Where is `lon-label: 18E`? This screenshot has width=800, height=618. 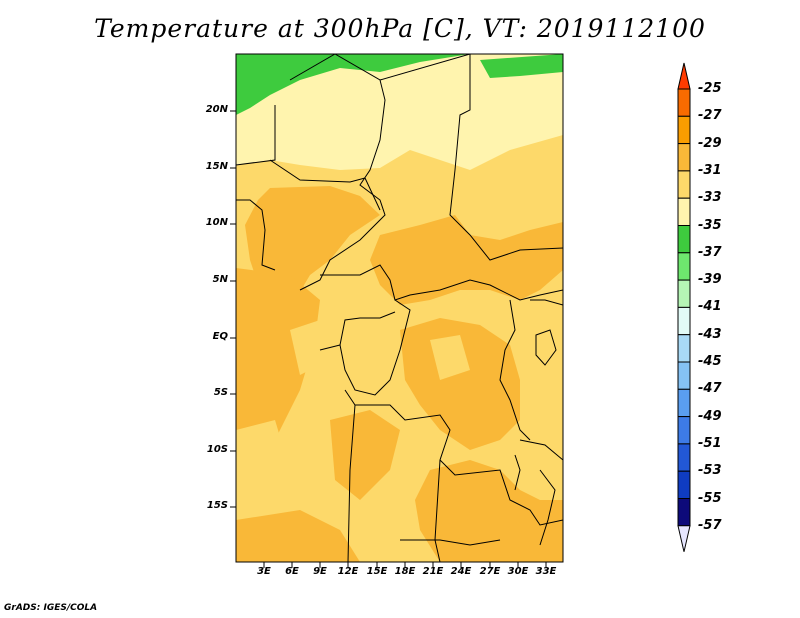 lon-label: 18E is located at coordinates (405, 571).